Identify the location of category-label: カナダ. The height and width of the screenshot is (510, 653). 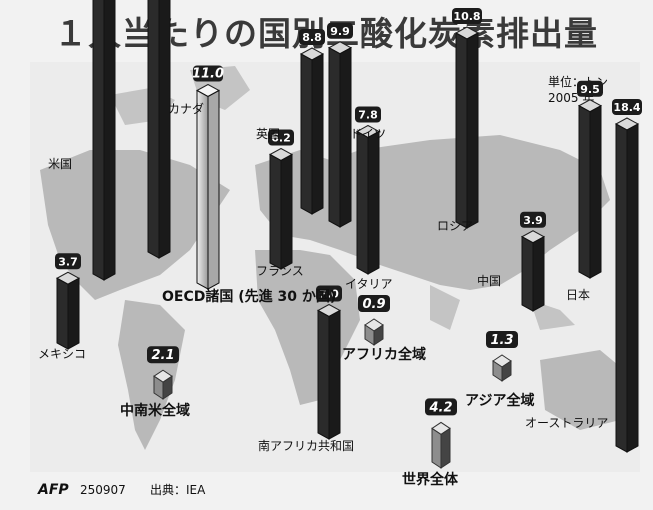
(186, 108).